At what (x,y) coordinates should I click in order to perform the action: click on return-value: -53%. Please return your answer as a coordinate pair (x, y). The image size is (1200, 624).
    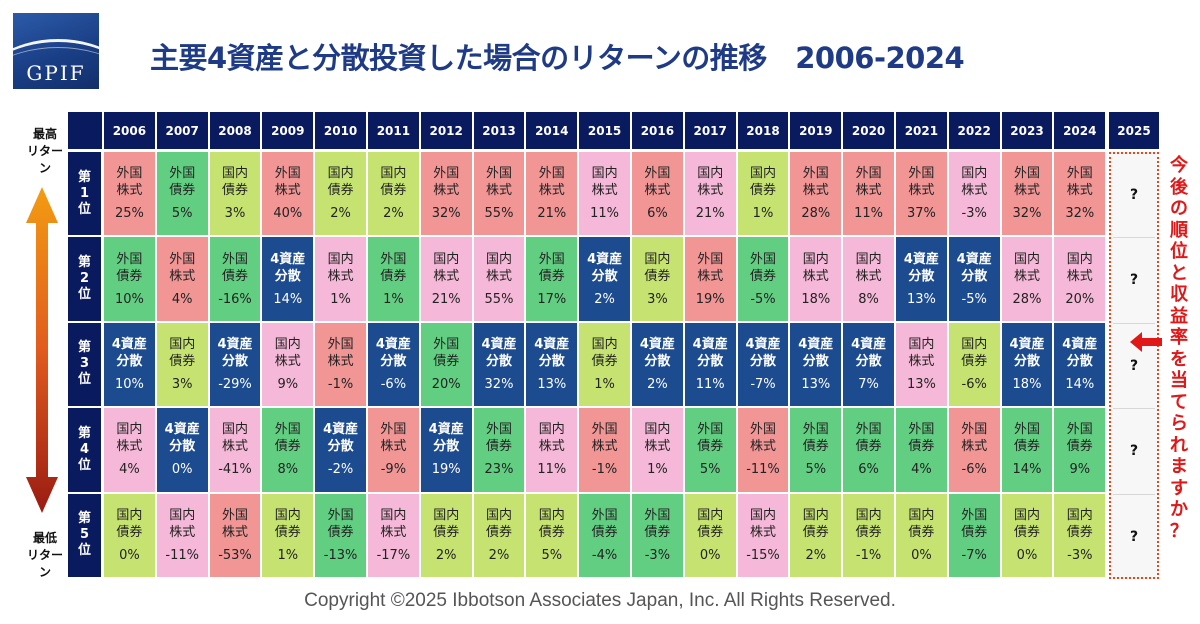
    Looking at the image, I should click on (235, 555).